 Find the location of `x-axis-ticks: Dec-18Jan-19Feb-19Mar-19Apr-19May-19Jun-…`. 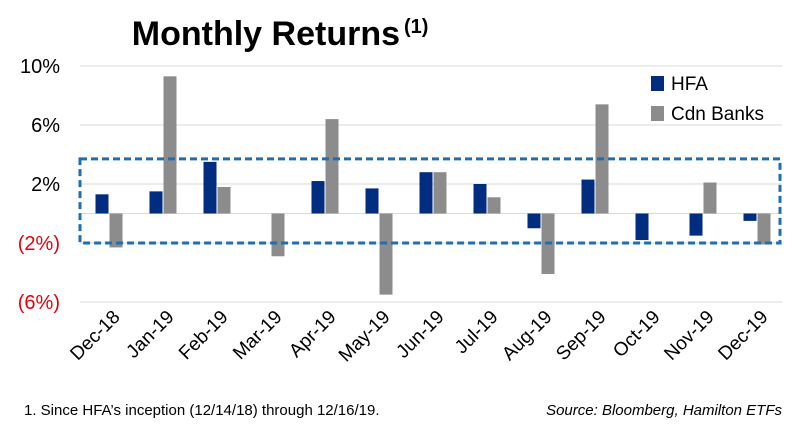

x-axis-ticks: Dec-18Jan-19Feb-19Mar-19Apr-19May-19Jun-… is located at coordinates (419, 337).